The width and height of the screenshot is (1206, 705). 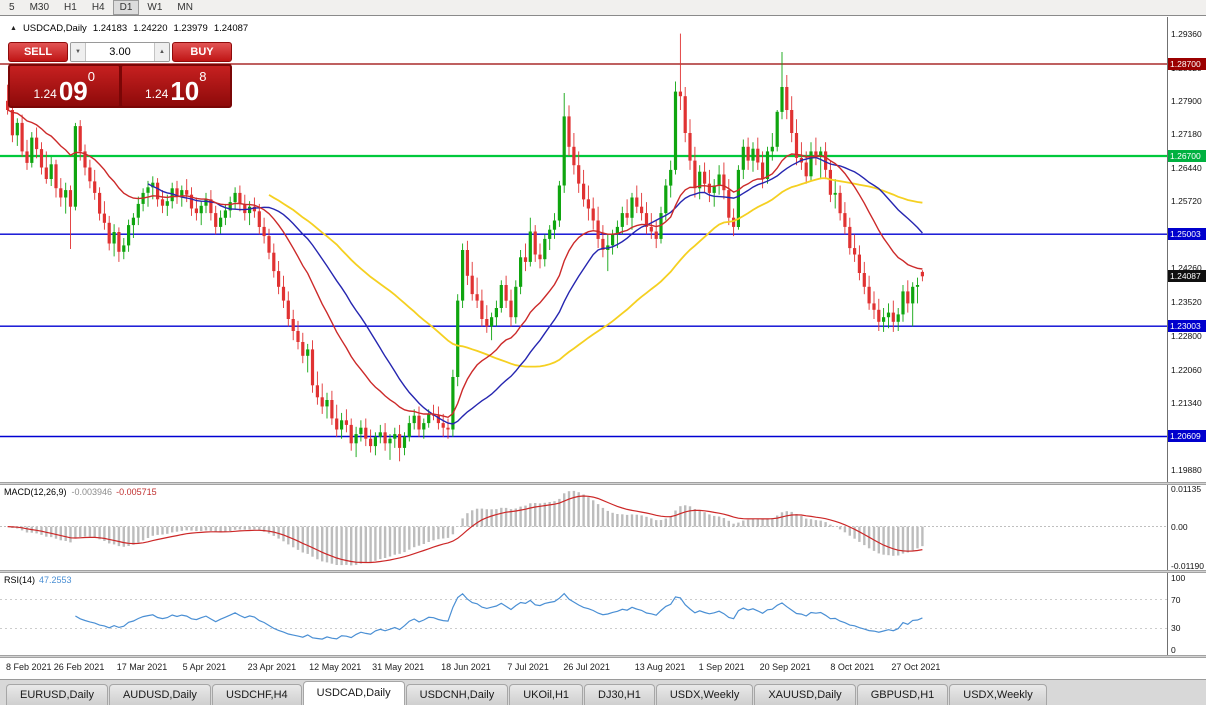 What do you see at coordinates (57, 694) in the screenshot?
I see `chart-tab-eurusd-daily: EURUSD,Daily` at bounding box center [57, 694].